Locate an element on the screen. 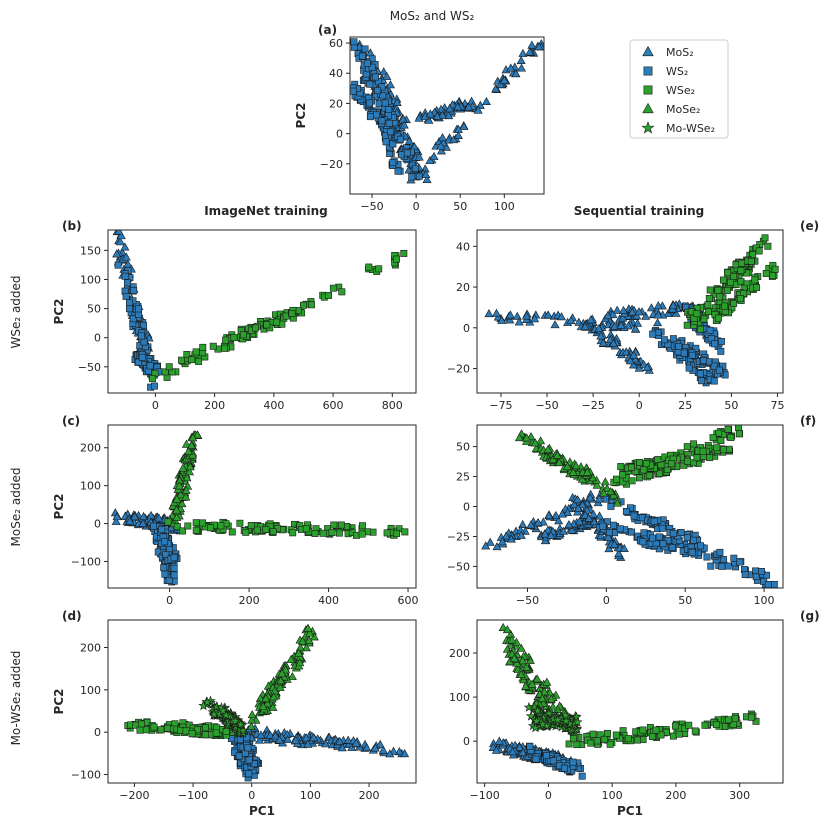 Image resolution: width=830 pixels, height=838 pixels. y-tick-label: 20 is located at coordinates (336, 103).